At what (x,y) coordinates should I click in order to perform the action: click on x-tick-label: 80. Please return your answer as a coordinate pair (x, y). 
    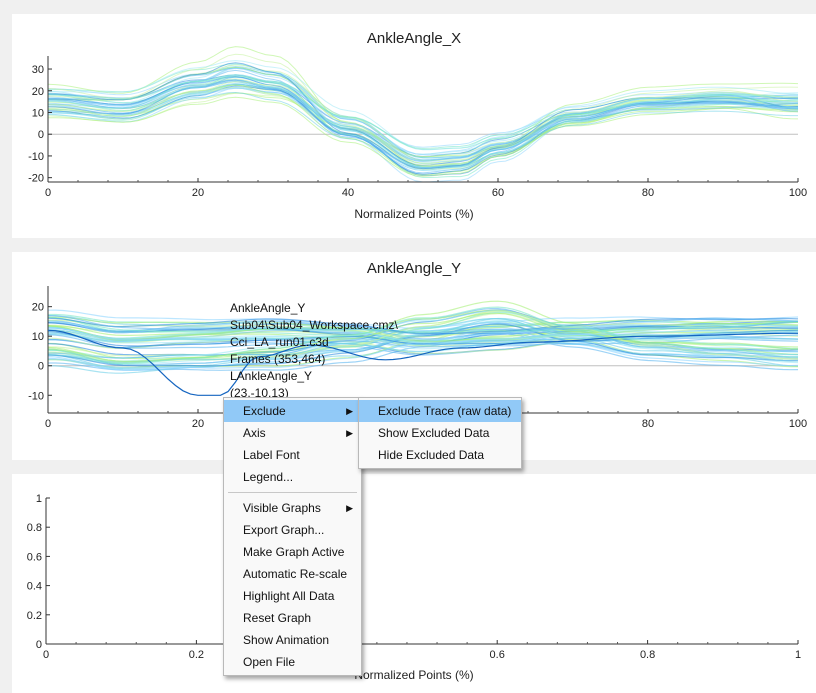
    Looking at the image, I should click on (648, 193).